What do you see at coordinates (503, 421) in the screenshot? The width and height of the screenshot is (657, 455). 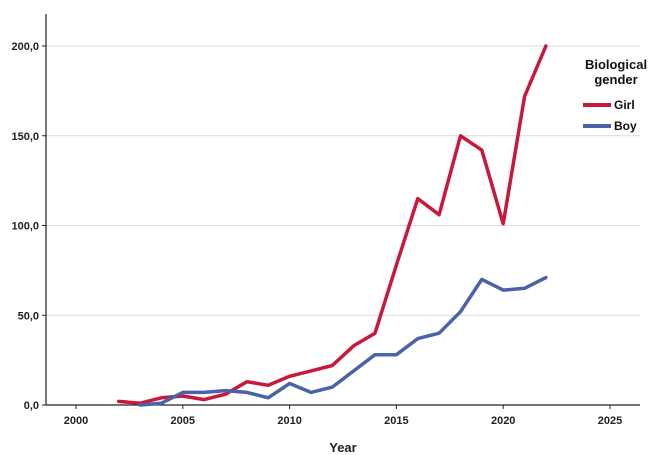 I see `x-tick-label: 2020` at bounding box center [503, 421].